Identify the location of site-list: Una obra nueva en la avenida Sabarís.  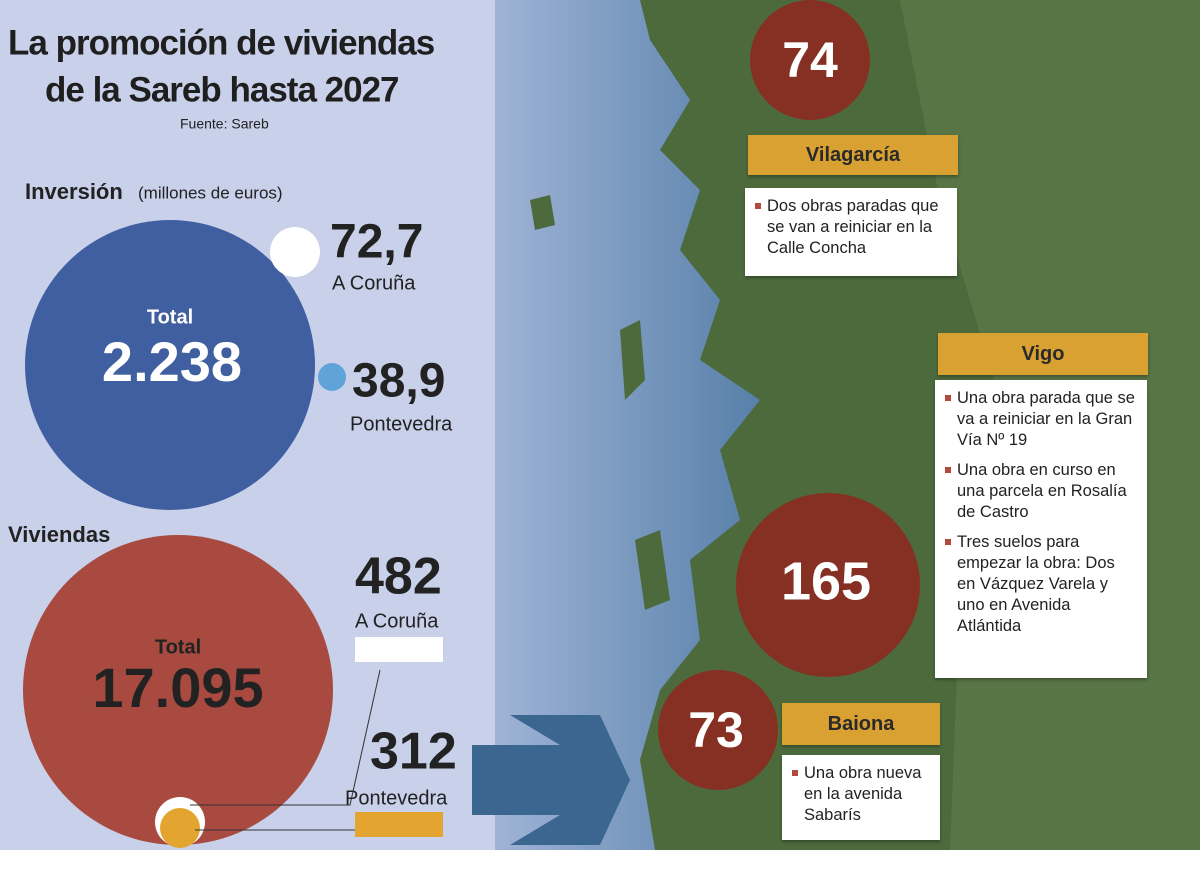
(861, 794).